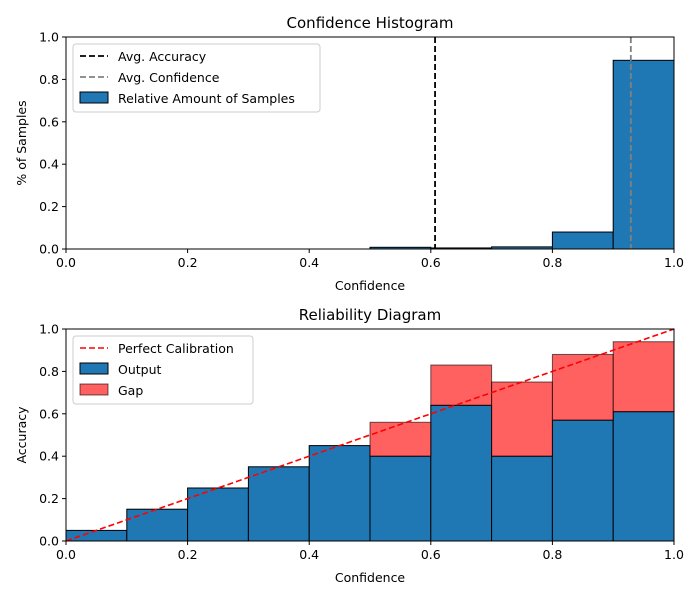  Describe the element at coordinates (169, 77) in the screenshot. I see `legend-label-avg-confidence: Avg. Confidence` at that location.